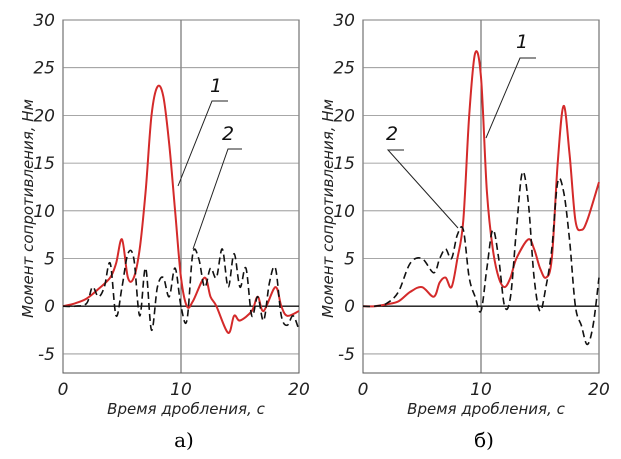  What do you see at coordinates (184, 440) in the screenshot?
I see `panel-label: а)` at bounding box center [184, 440].